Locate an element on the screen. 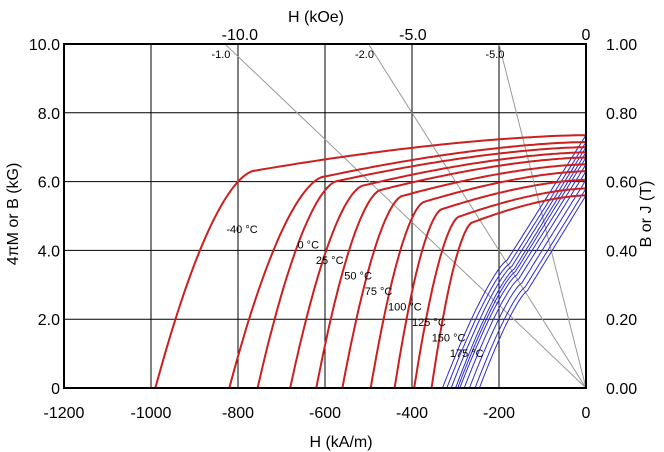  y-tick-label: 2.0 is located at coordinates (49, 320).